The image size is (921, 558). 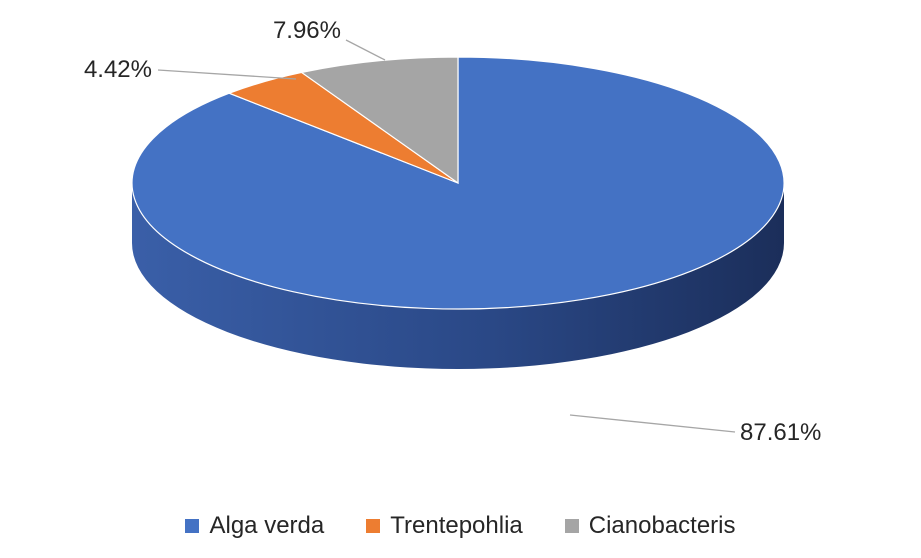 What do you see at coordinates (456, 525) in the screenshot?
I see `legend-label: Trentepohlia` at bounding box center [456, 525].